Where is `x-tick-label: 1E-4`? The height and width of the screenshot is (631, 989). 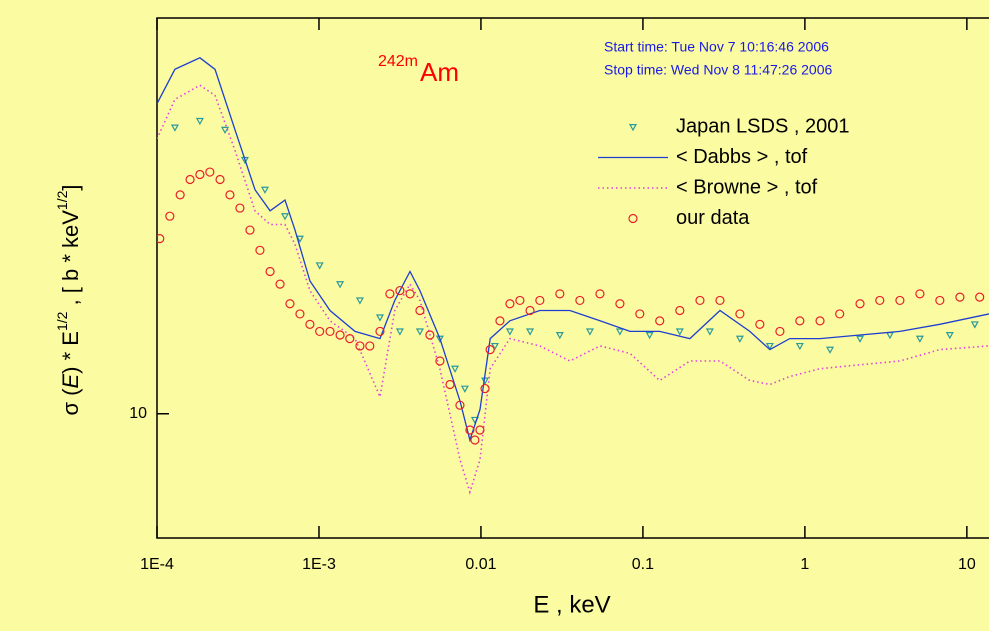
x-tick-label: 1E-4 is located at coordinates (157, 564).